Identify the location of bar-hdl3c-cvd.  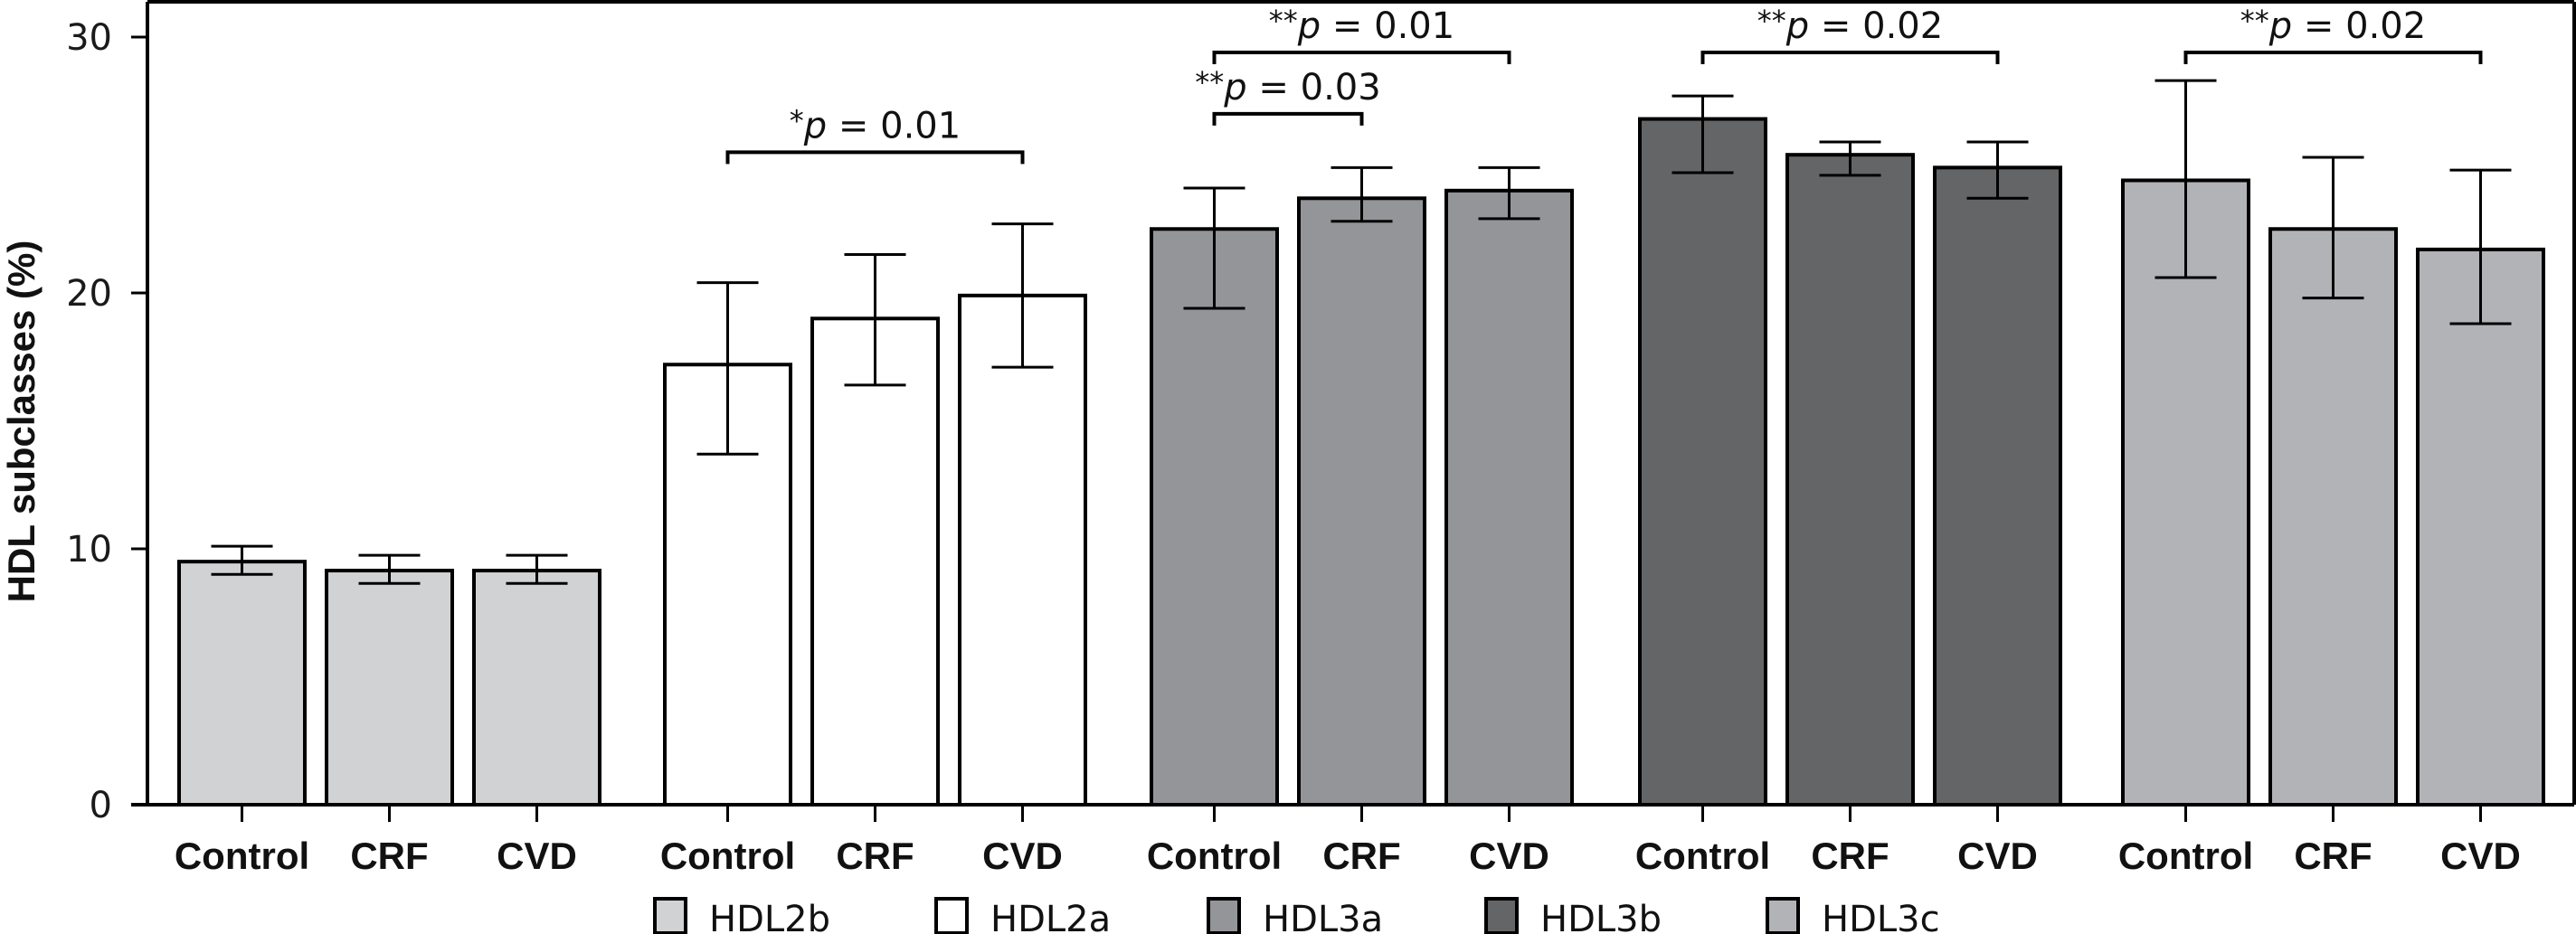
(2480, 527).